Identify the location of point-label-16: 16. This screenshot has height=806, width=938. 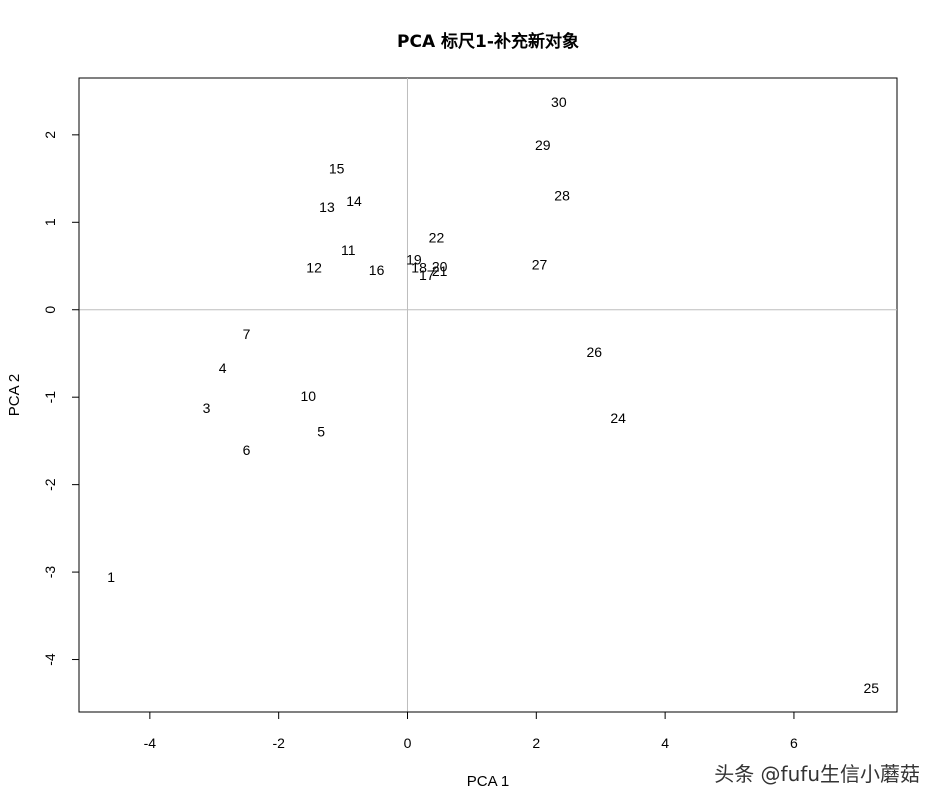
(377, 270).